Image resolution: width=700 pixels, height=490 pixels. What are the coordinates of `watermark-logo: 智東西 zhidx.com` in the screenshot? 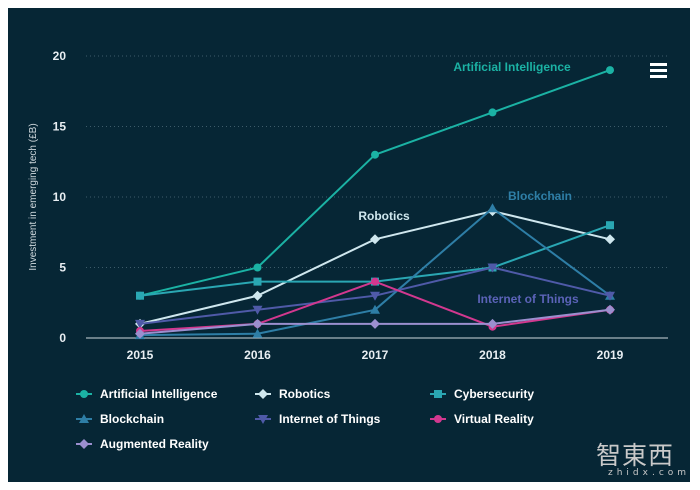 It's located at (642, 458).